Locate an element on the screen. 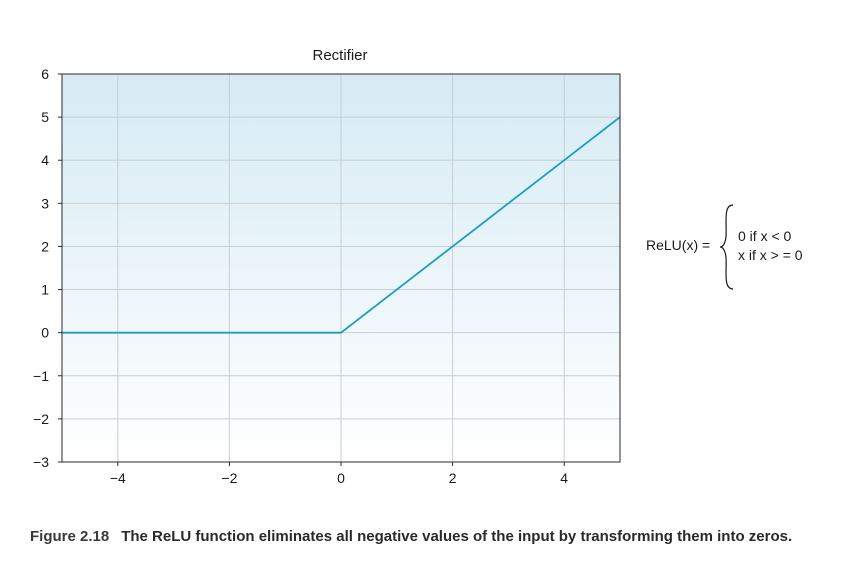  y-tick-label: 4 is located at coordinates (45, 160).